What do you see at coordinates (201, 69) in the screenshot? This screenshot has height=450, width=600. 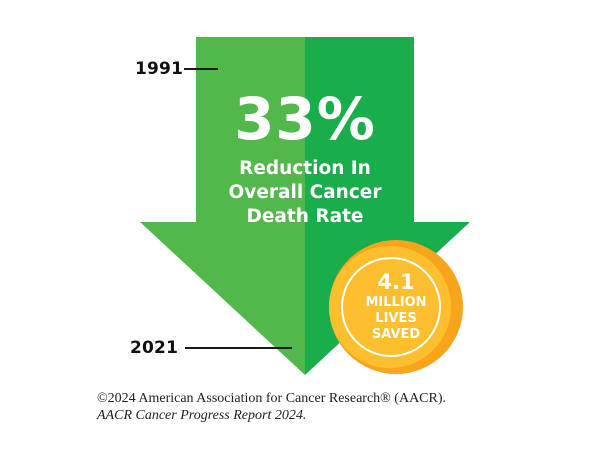 I see `start-year-tick` at bounding box center [201, 69].